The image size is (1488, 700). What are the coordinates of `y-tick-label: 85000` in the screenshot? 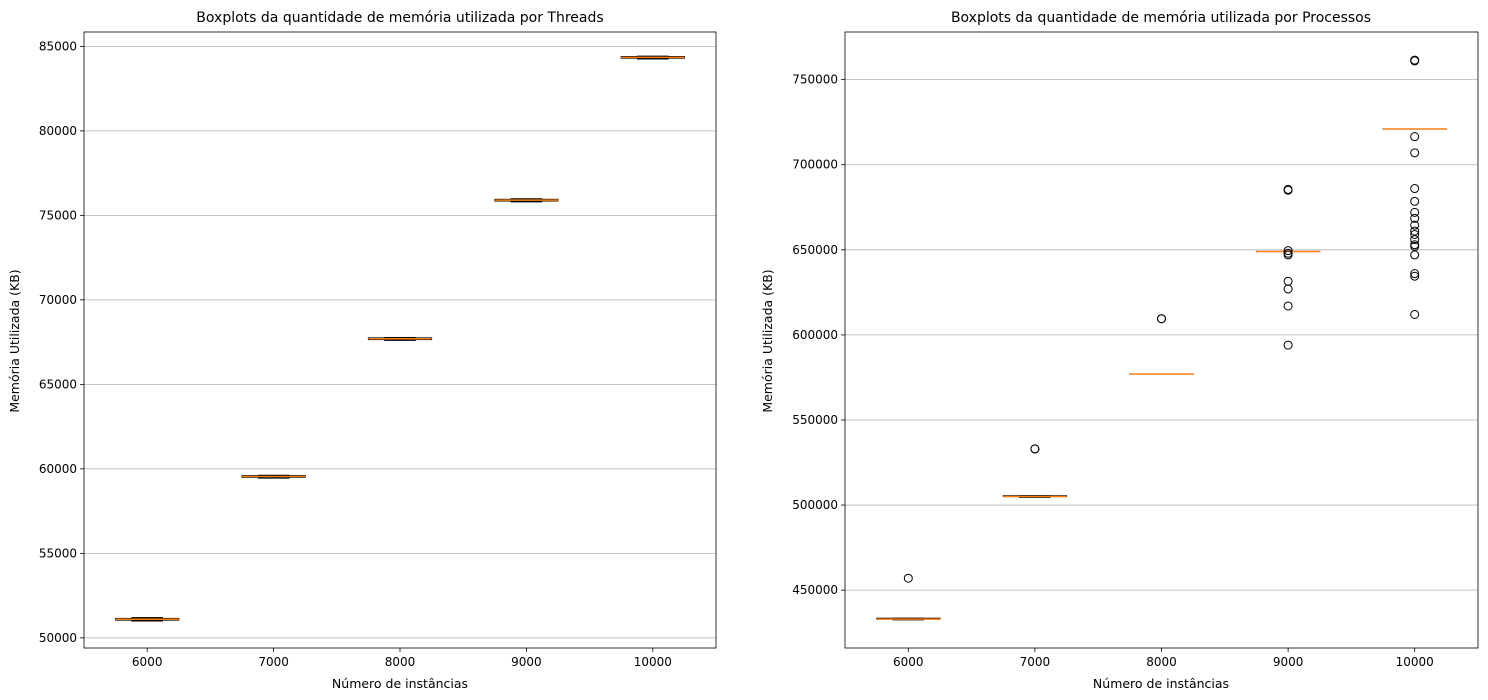 It's located at (58, 46).